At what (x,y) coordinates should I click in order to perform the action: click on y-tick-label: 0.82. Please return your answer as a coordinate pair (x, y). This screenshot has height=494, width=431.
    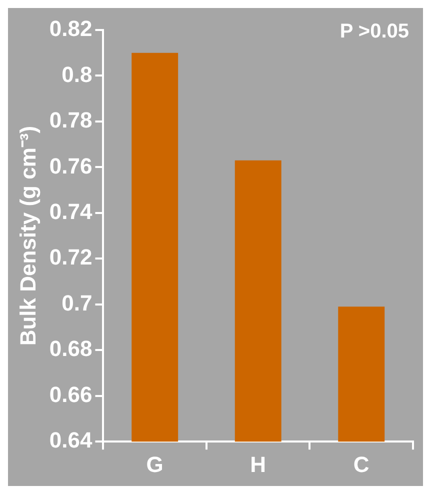
    Looking at the image, I should click on (70, 29).